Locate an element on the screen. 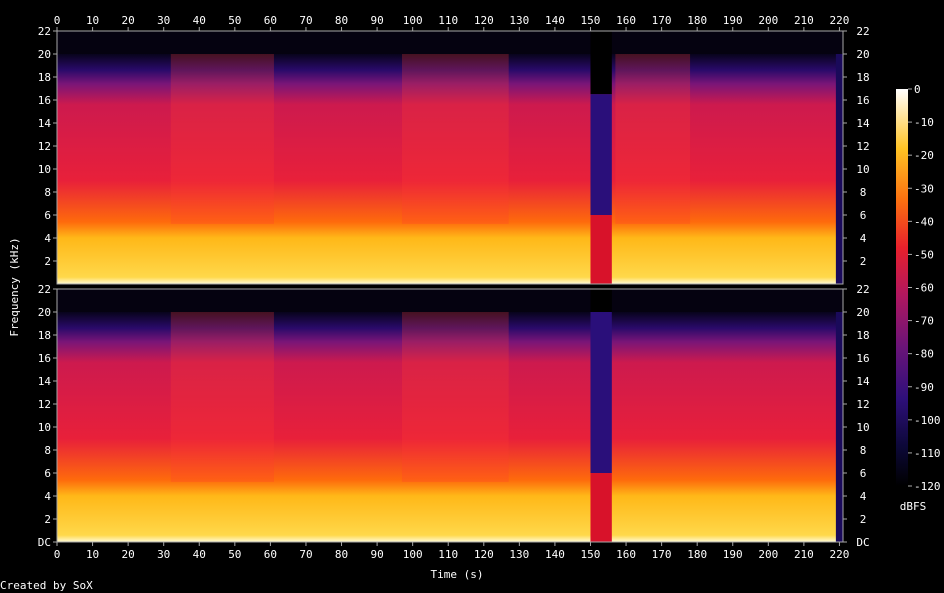 The width and height of the screenshot is (944, 593). x-tick-label-top: 100 is located at coordinates (413, 20).